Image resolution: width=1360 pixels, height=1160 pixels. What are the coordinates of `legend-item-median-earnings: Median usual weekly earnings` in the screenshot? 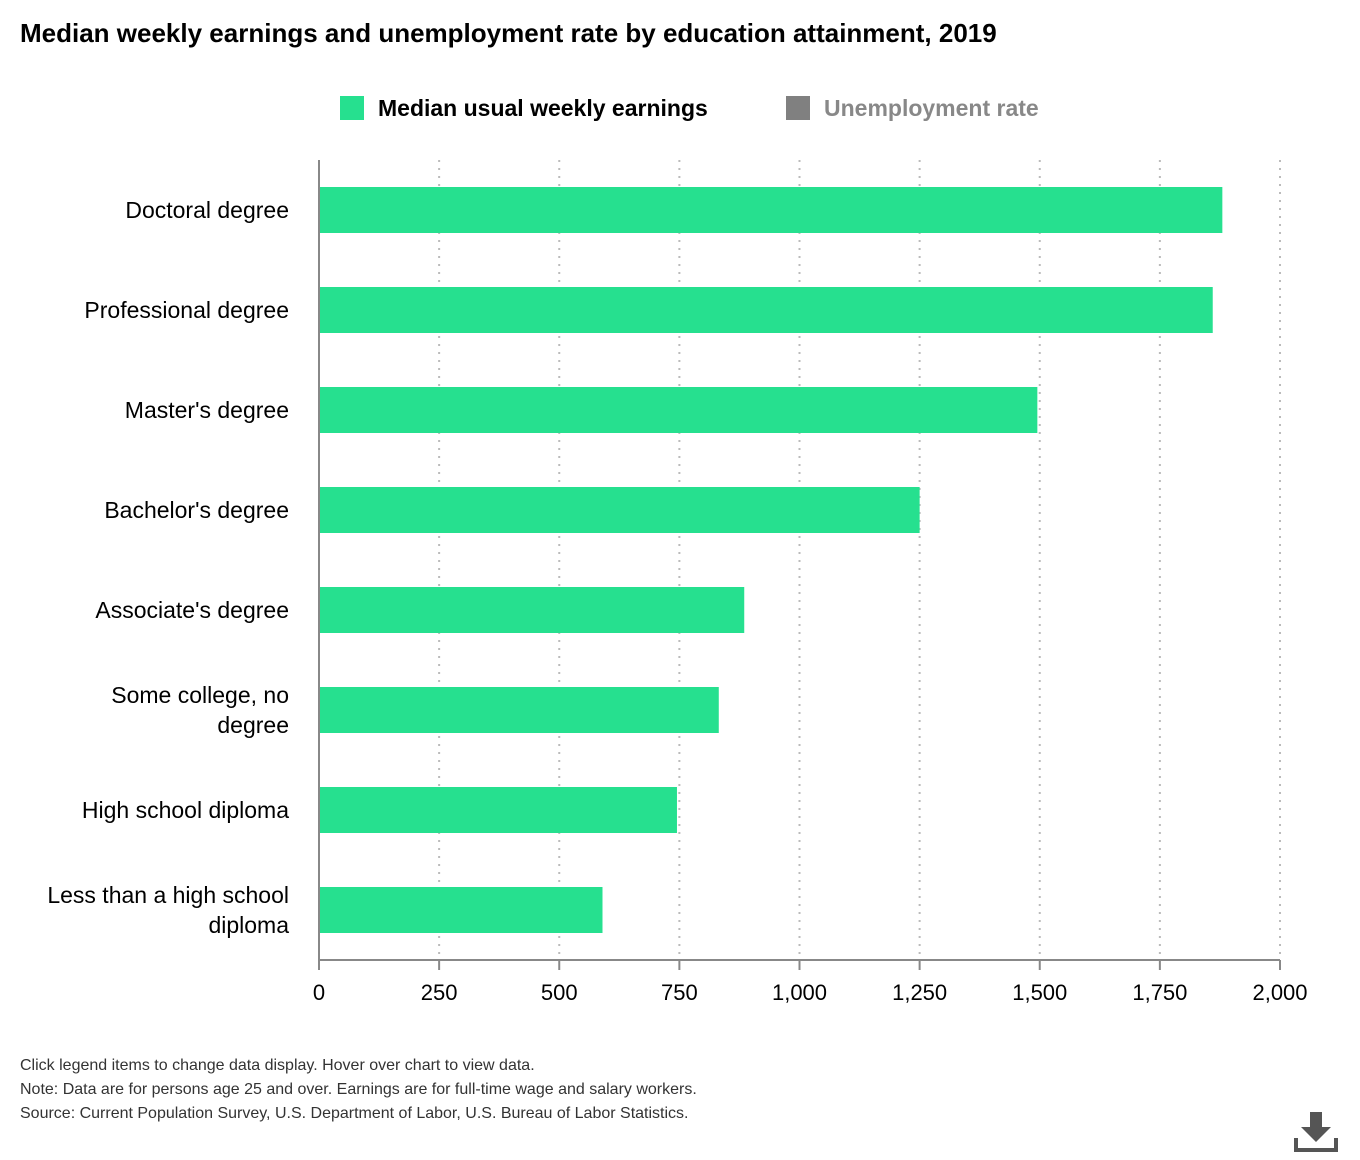 It's located at (524, 108).